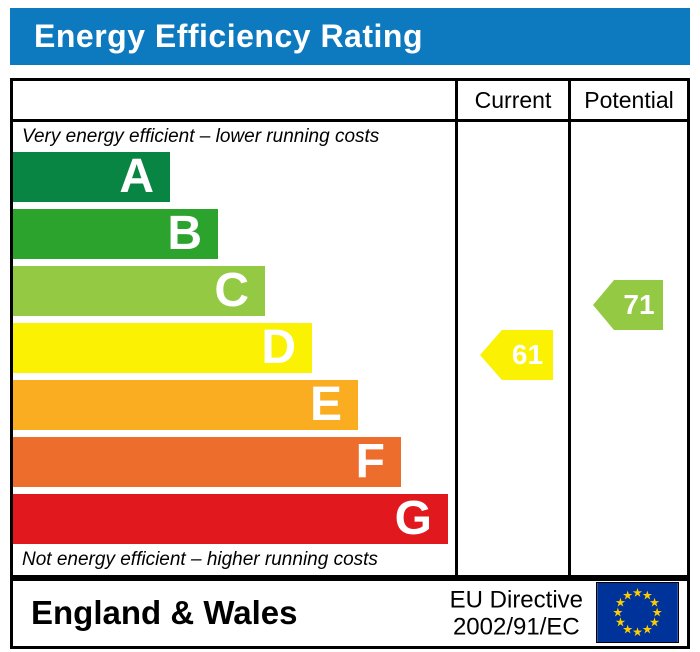 The width and height of the screenshot is (700, 652). What do you see at coordinates (278, 347) in the screenshot?
I see `band-d-label: D` at bounding box center [278, 347].